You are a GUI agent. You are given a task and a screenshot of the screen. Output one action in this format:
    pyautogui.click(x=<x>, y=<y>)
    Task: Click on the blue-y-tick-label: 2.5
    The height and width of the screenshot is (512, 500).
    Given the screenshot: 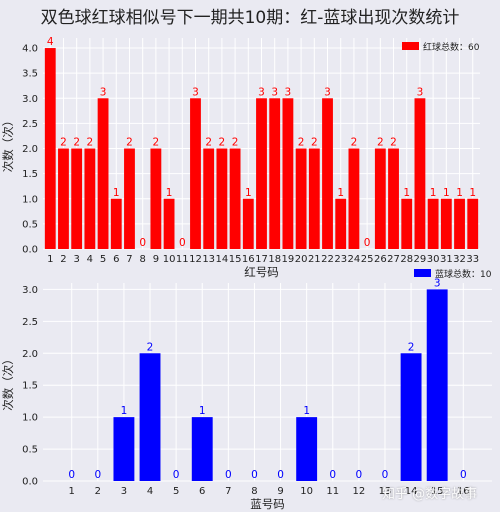 What is the action you would take?
    pyautogui.click(x=30, y=322)
    